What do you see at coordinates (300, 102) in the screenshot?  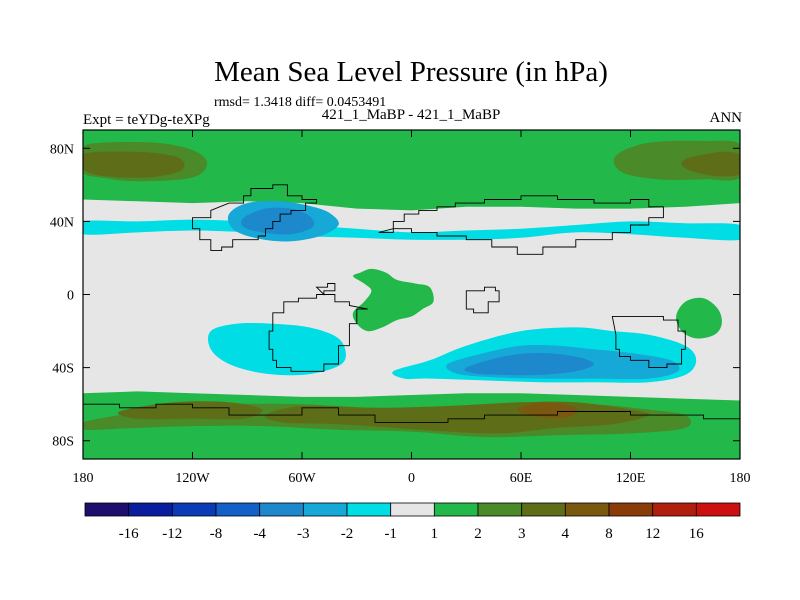 I see `stats-line: rmsd= 1.3418 diff= 0.0453491` at bounding box center [300, 102].